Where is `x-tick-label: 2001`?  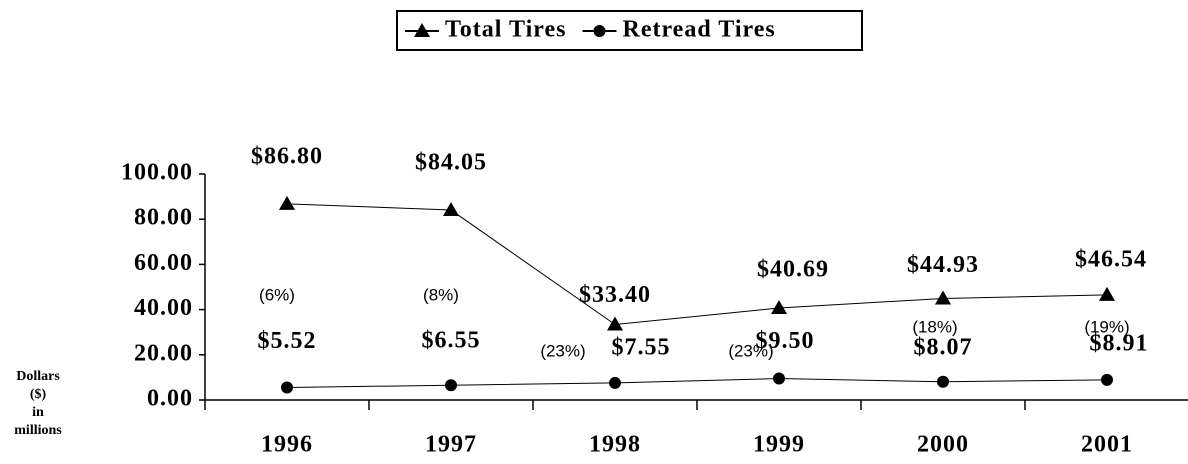 x-tick-label: 2001 is located at coordinates (1107, 445).